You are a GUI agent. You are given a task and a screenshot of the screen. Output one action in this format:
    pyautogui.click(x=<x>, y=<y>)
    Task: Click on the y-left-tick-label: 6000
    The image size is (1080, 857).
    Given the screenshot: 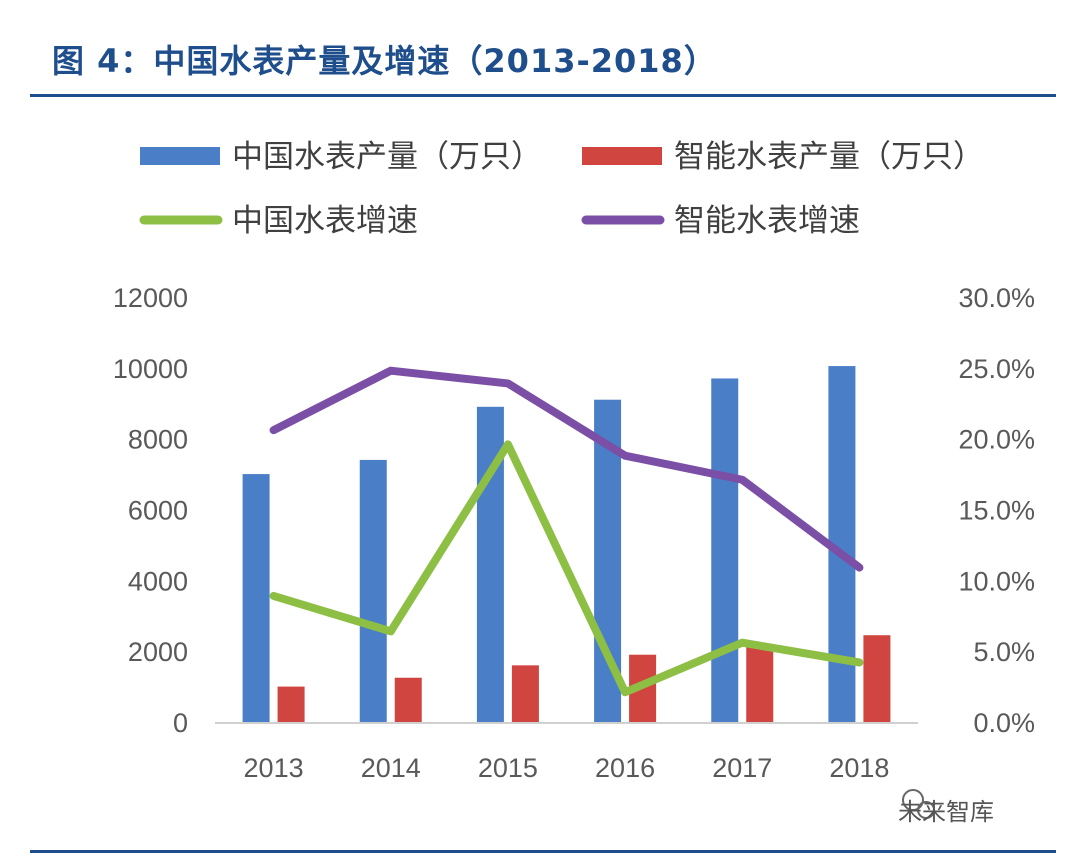 What is the action you would take?
    pyautogui.click(x=158, y=511)
    